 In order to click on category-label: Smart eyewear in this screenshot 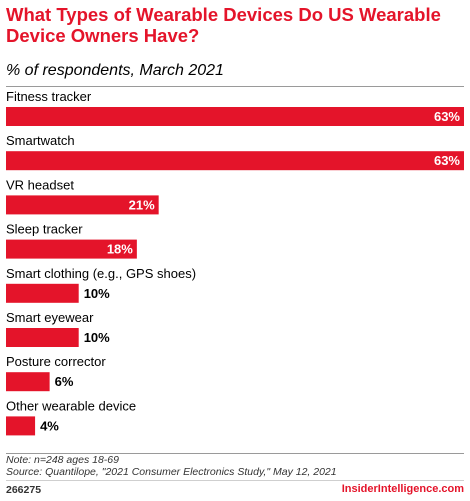, I will do `click(50, 317)`.